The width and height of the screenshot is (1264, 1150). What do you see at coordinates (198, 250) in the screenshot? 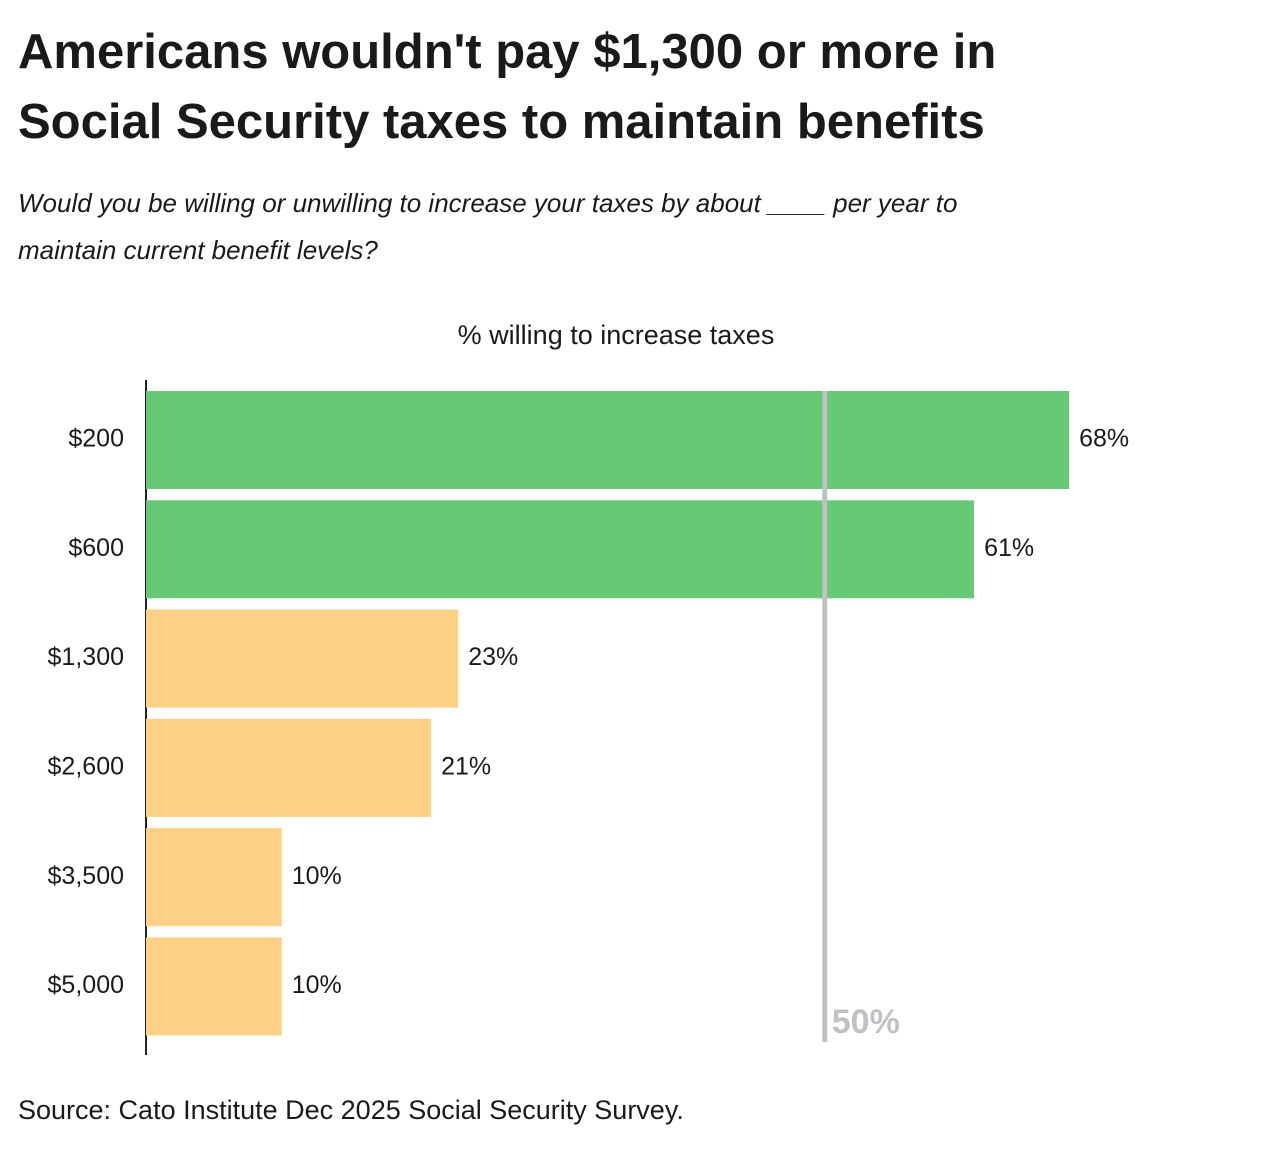
I see `subtitle: maintain current benefit levels?` at bounding box center [198, 250].